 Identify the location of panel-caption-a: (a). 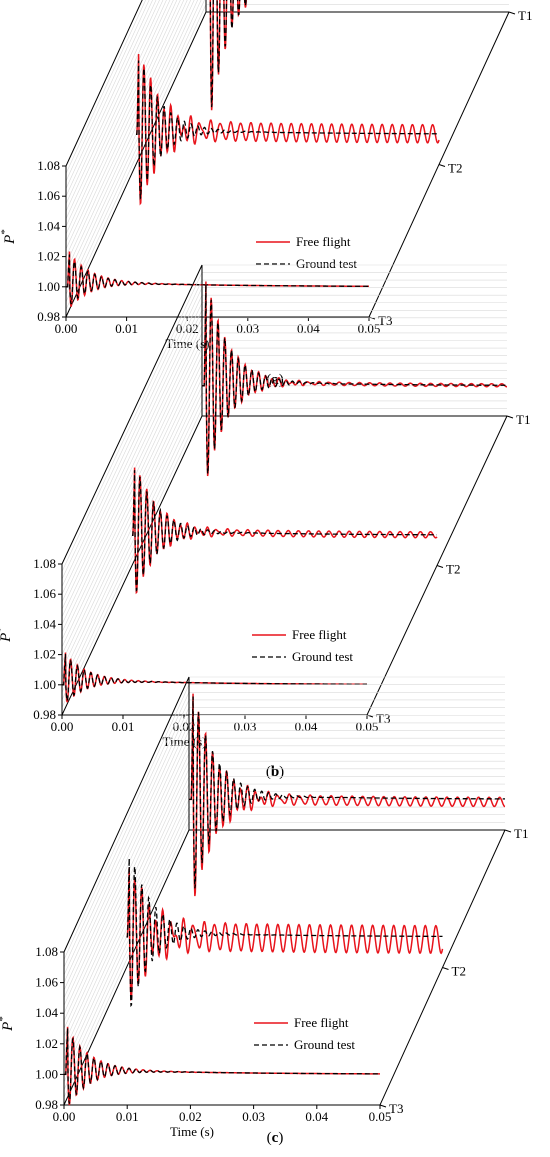
(275, 380).